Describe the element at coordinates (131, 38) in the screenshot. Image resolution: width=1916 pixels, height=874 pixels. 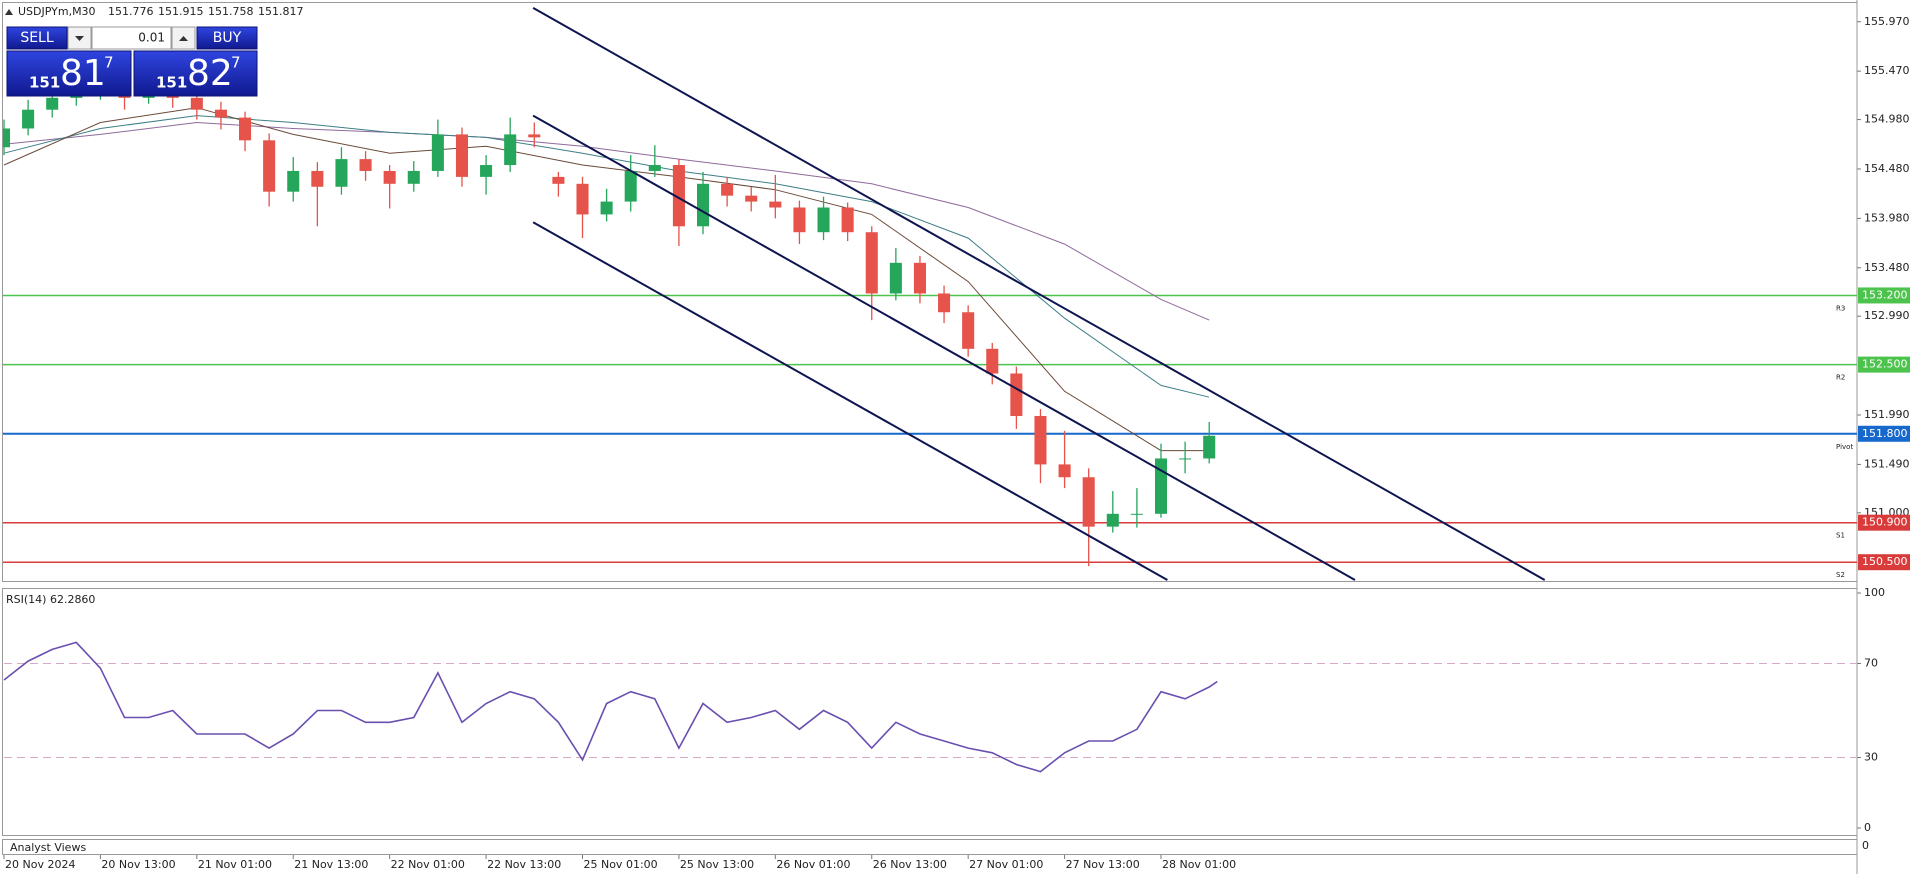
I see `lot-field` at that location.